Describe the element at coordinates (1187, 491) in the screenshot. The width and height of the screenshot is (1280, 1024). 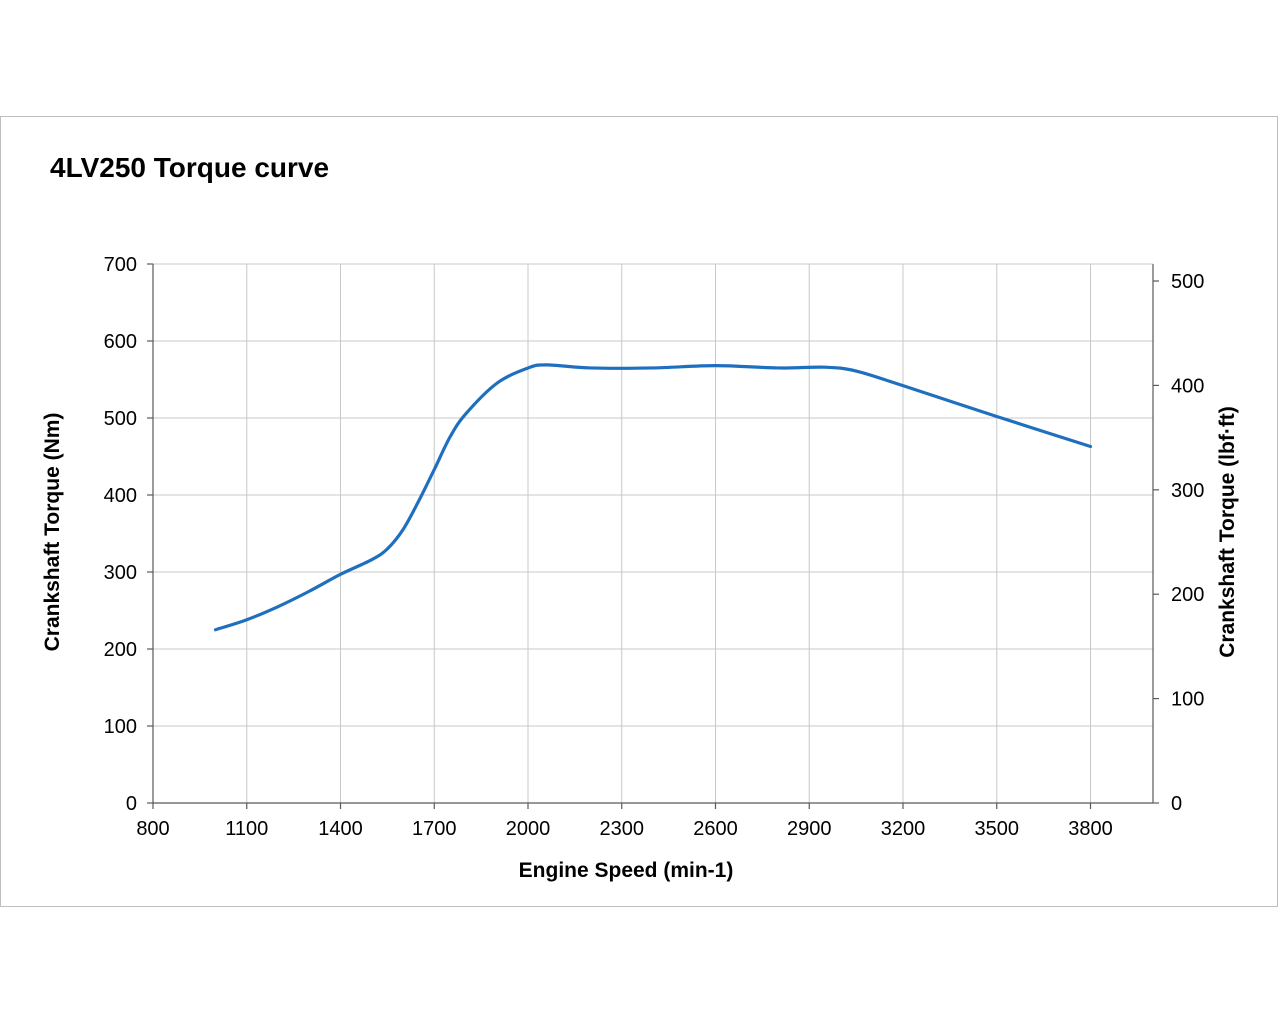
I see `y2-tick-label: 300` at that location.